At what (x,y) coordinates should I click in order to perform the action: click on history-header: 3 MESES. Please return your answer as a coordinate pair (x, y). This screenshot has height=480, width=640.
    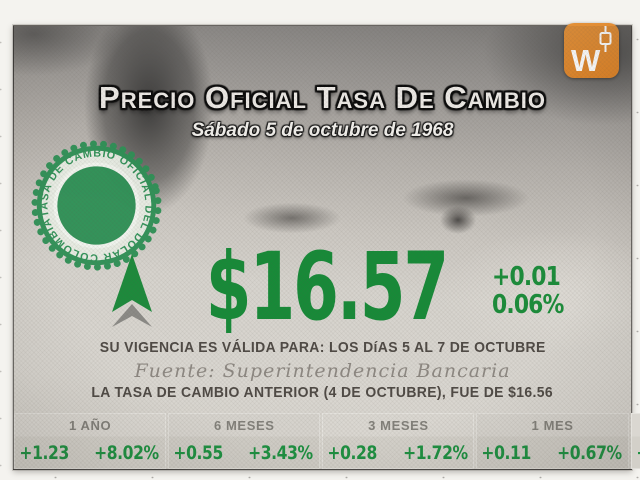
    Looking at the image, I should click on (398, 425).